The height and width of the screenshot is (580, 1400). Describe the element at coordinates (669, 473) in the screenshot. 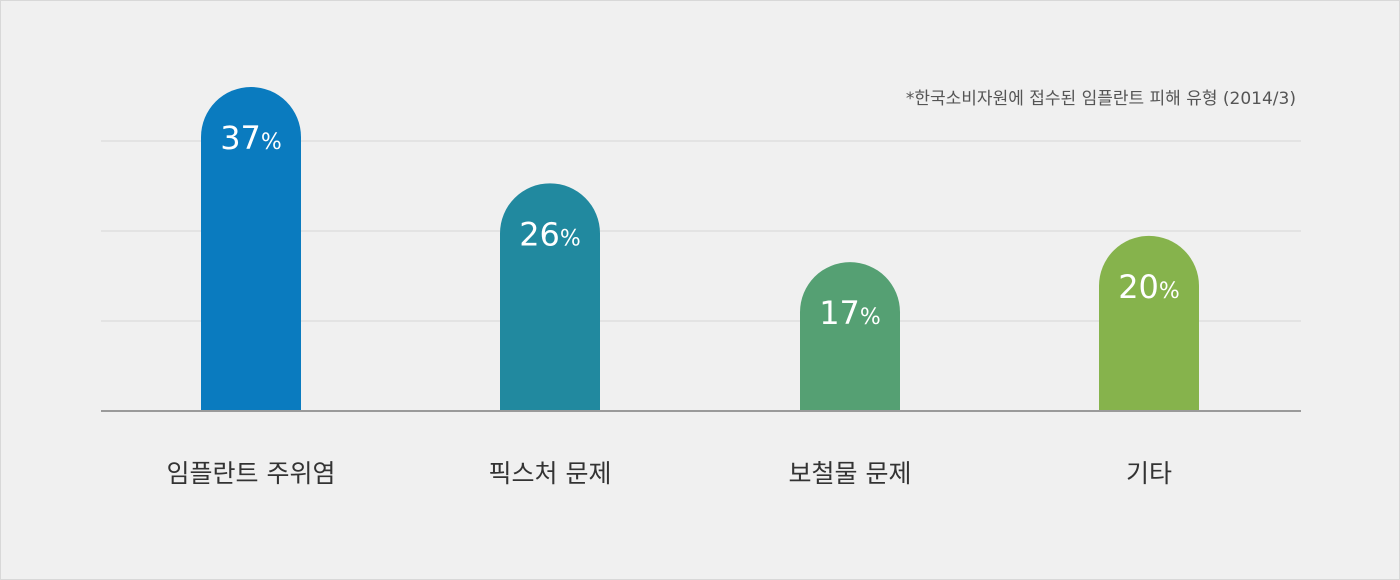

I see `category-labels: 임플란트 주위염 픽스처 문제 보철물 문제 기타` at that location.